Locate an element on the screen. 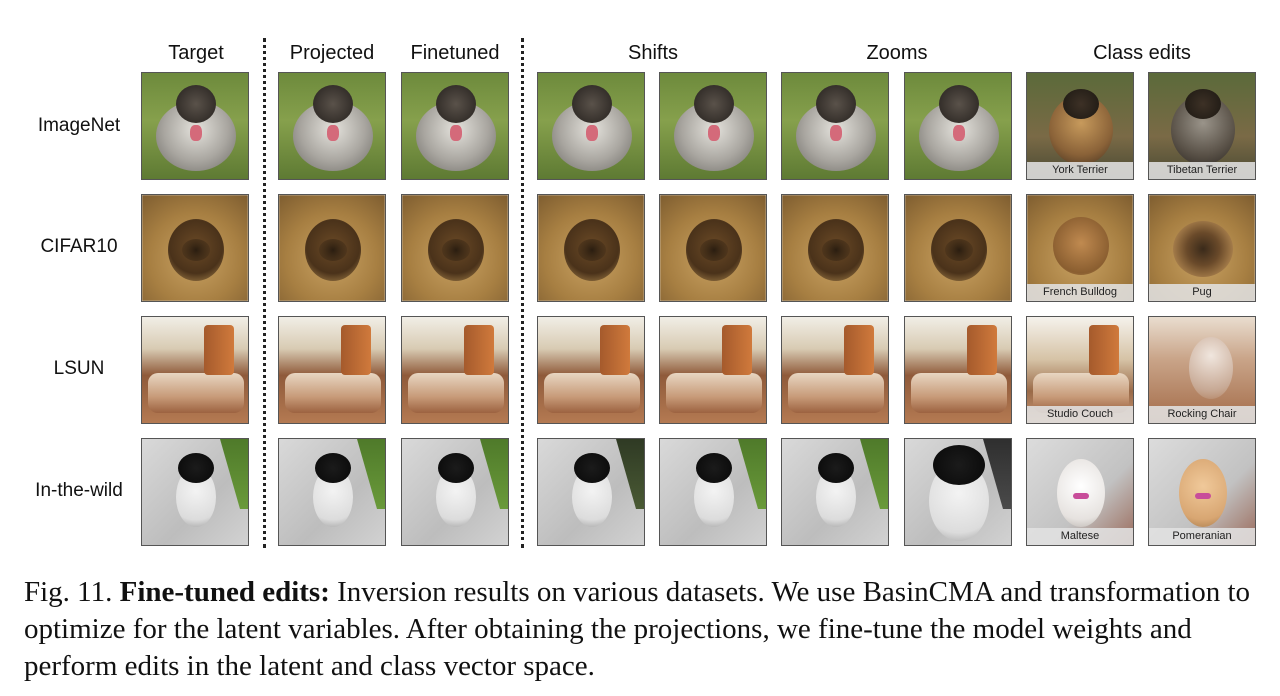  image-cifar10-projected is located at coordinates (332, 248).